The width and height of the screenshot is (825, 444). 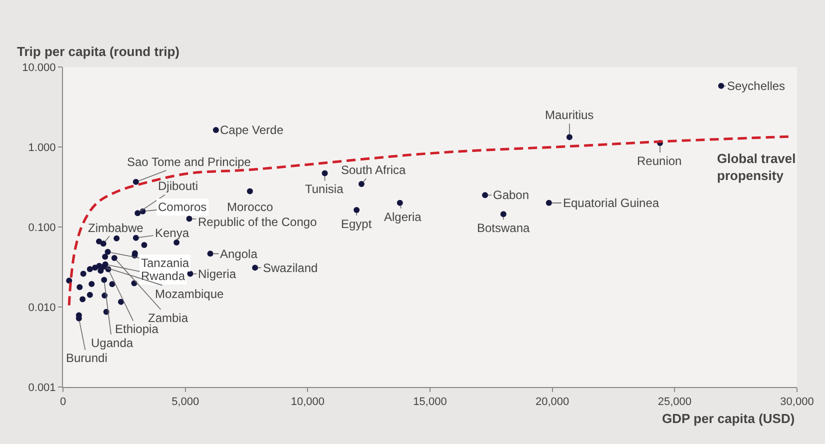 I want to click on annotation: Mozambique, so click(x=189, y=294).